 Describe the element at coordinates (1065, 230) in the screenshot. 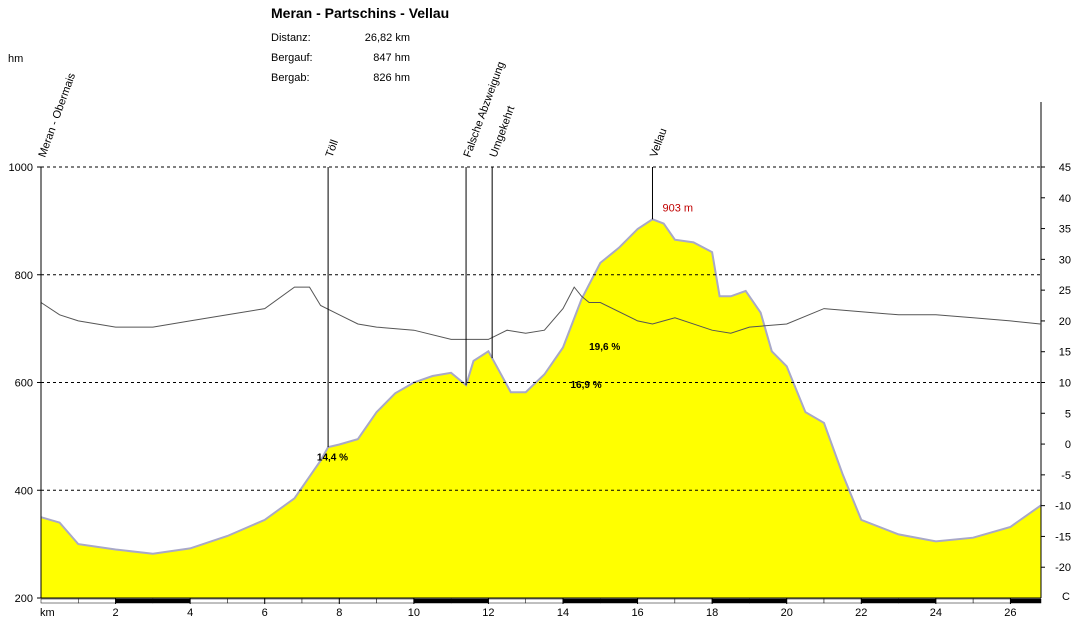

I see `y2-tick-label: 35` at that location.